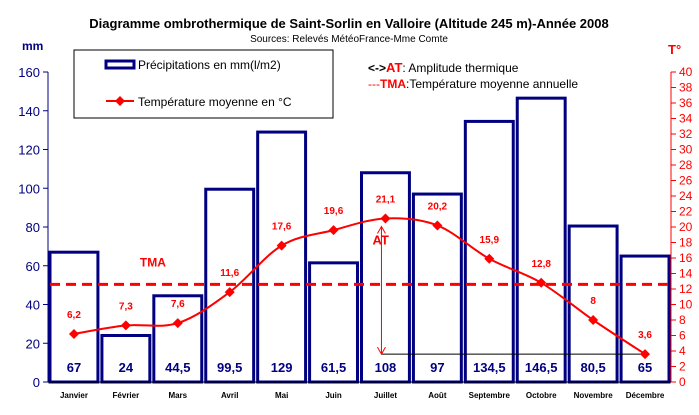  I want to click on left-tick-label: 100, so click(29, 188).